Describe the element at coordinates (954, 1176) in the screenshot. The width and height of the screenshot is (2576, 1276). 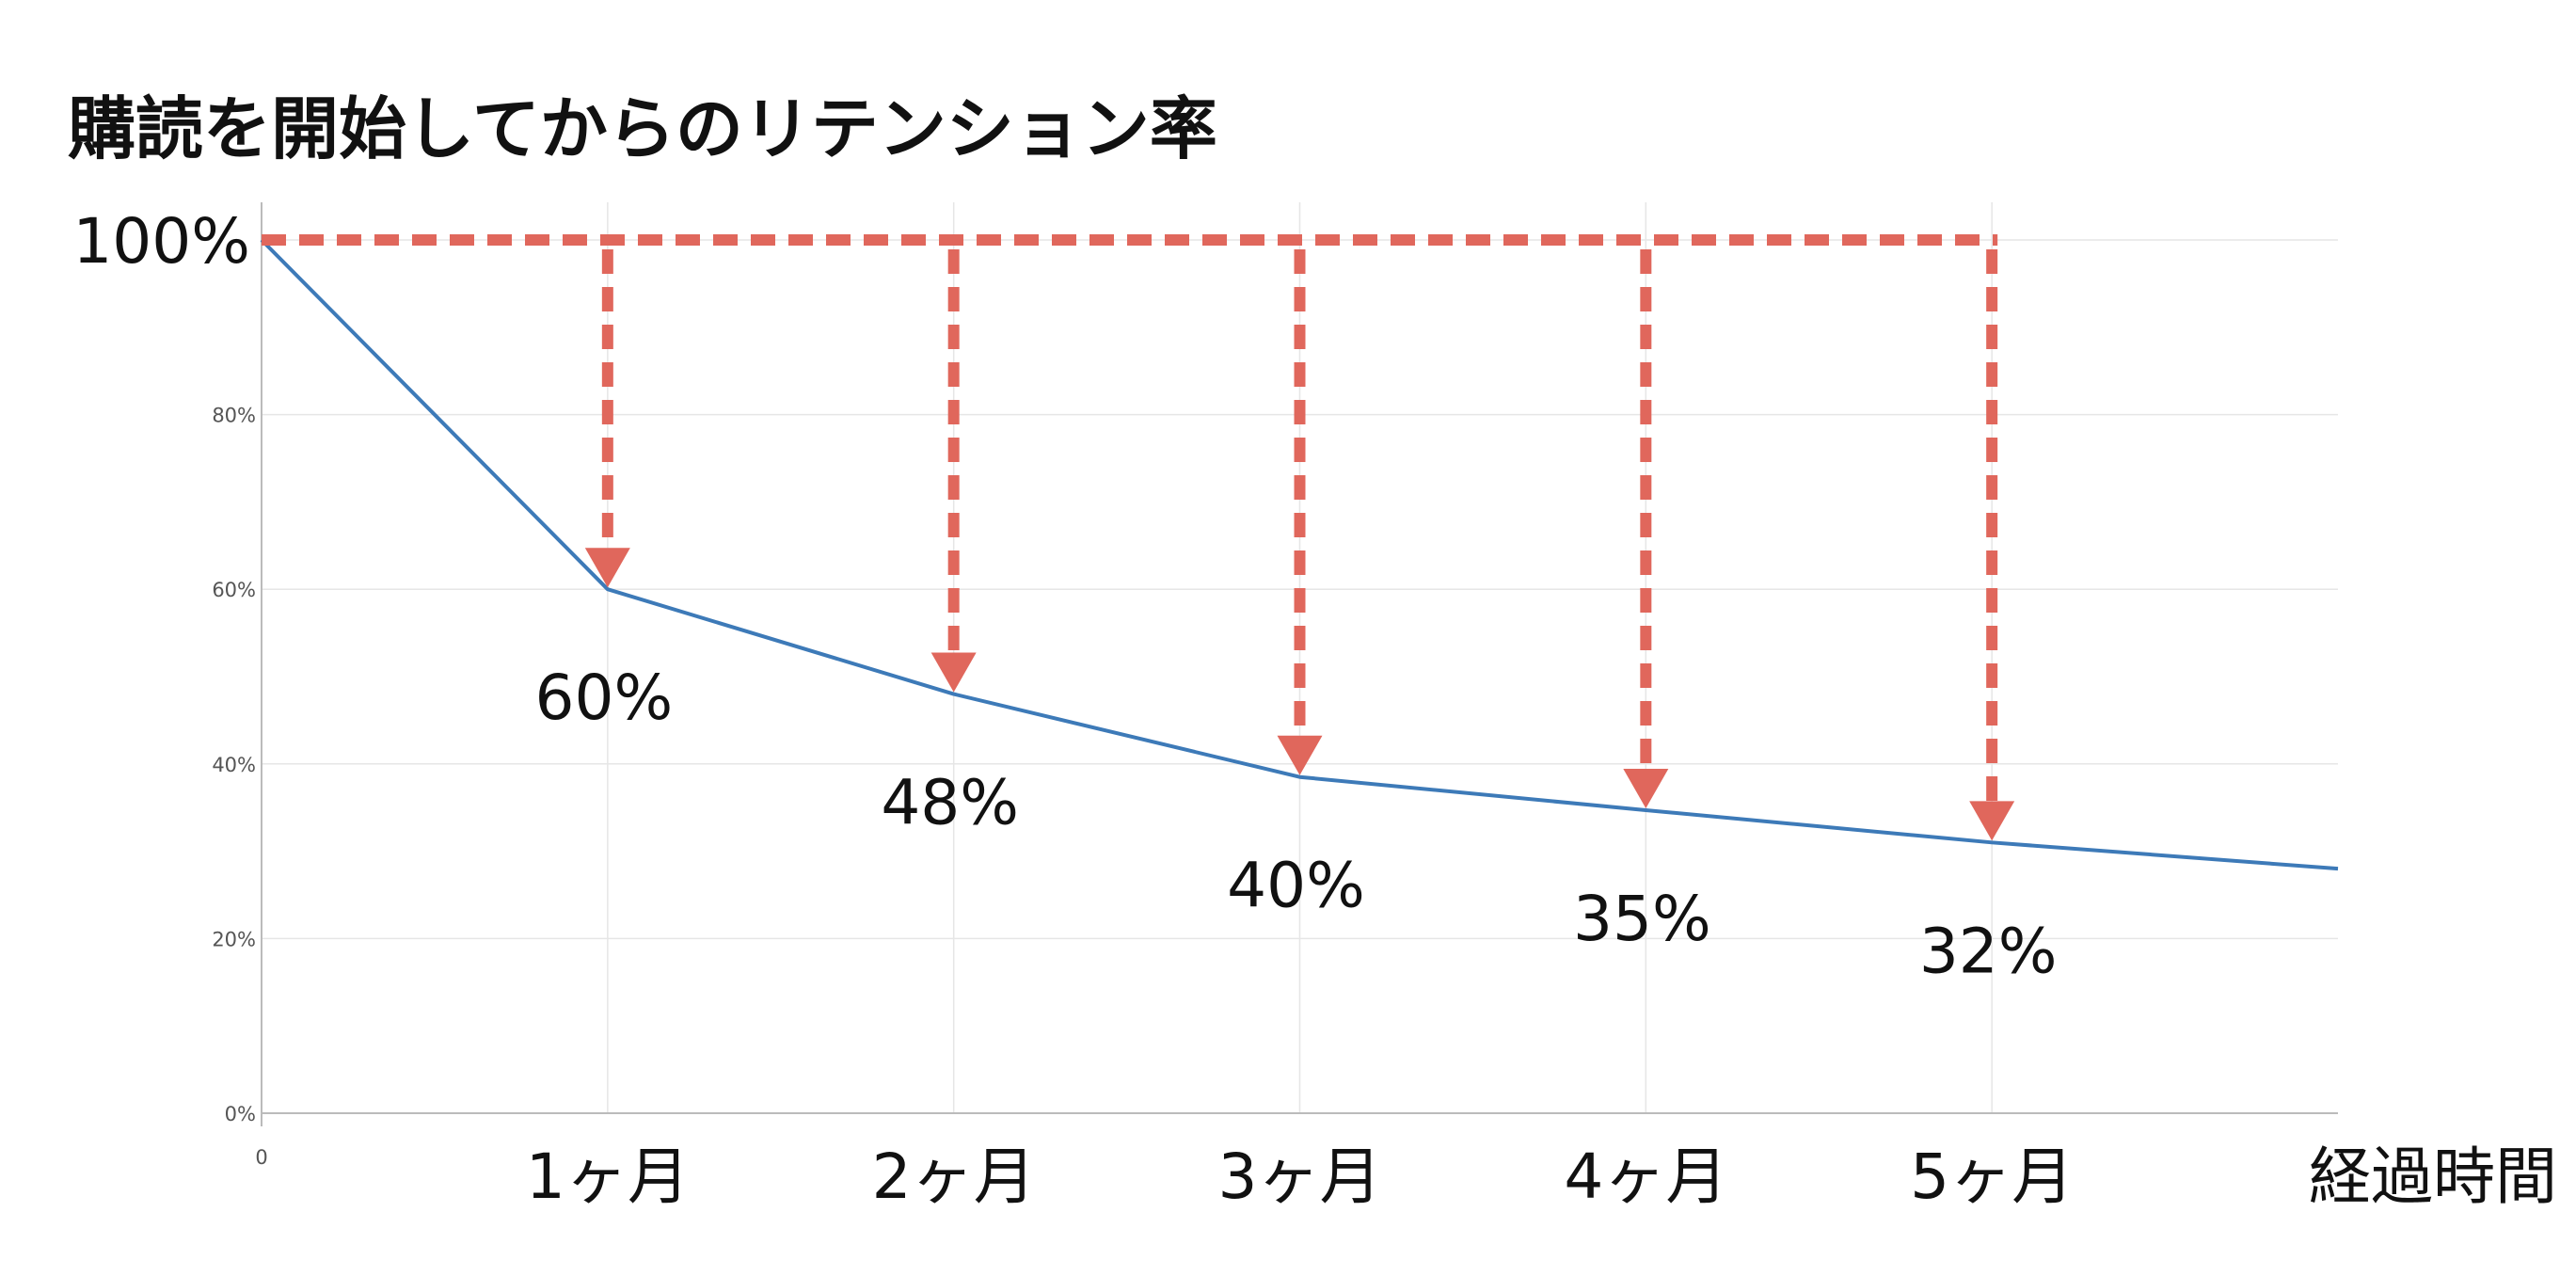
I see `x-tick-label: 2ヶ月` at that location.